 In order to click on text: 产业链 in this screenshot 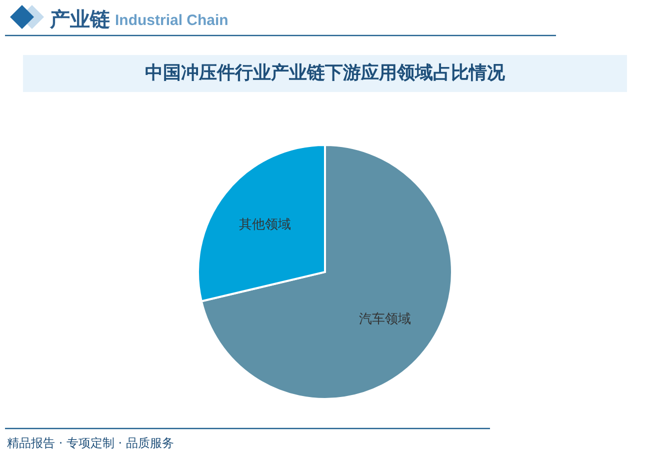, I will do `click(80, 19)`.